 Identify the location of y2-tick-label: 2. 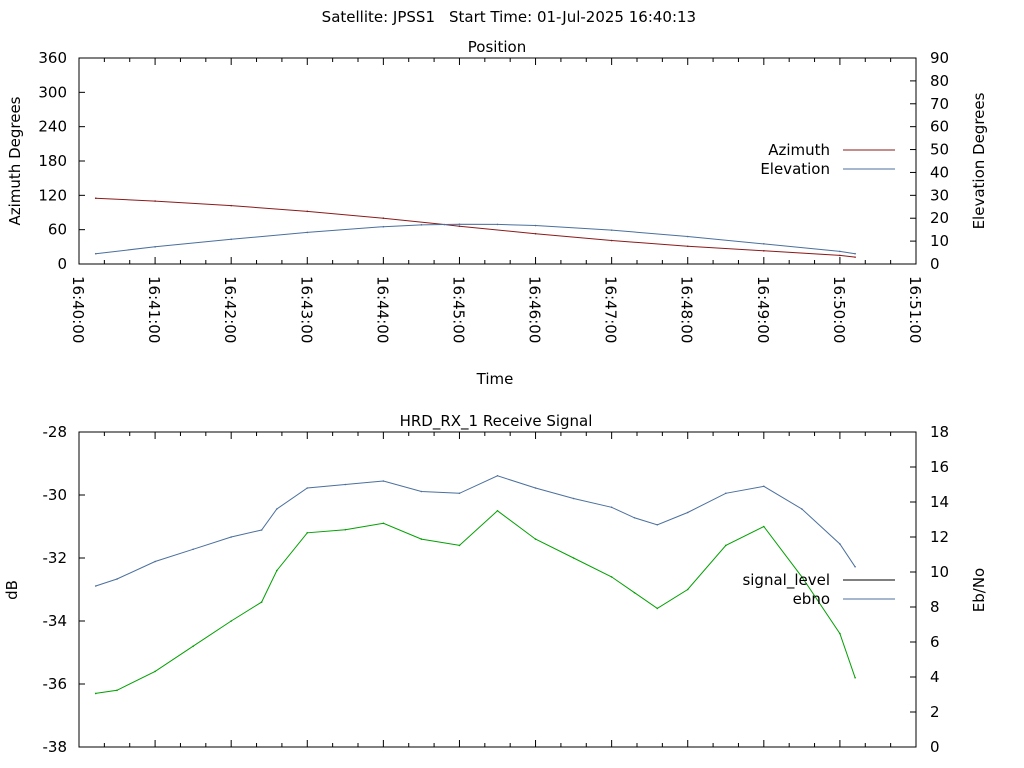
(935, 712).